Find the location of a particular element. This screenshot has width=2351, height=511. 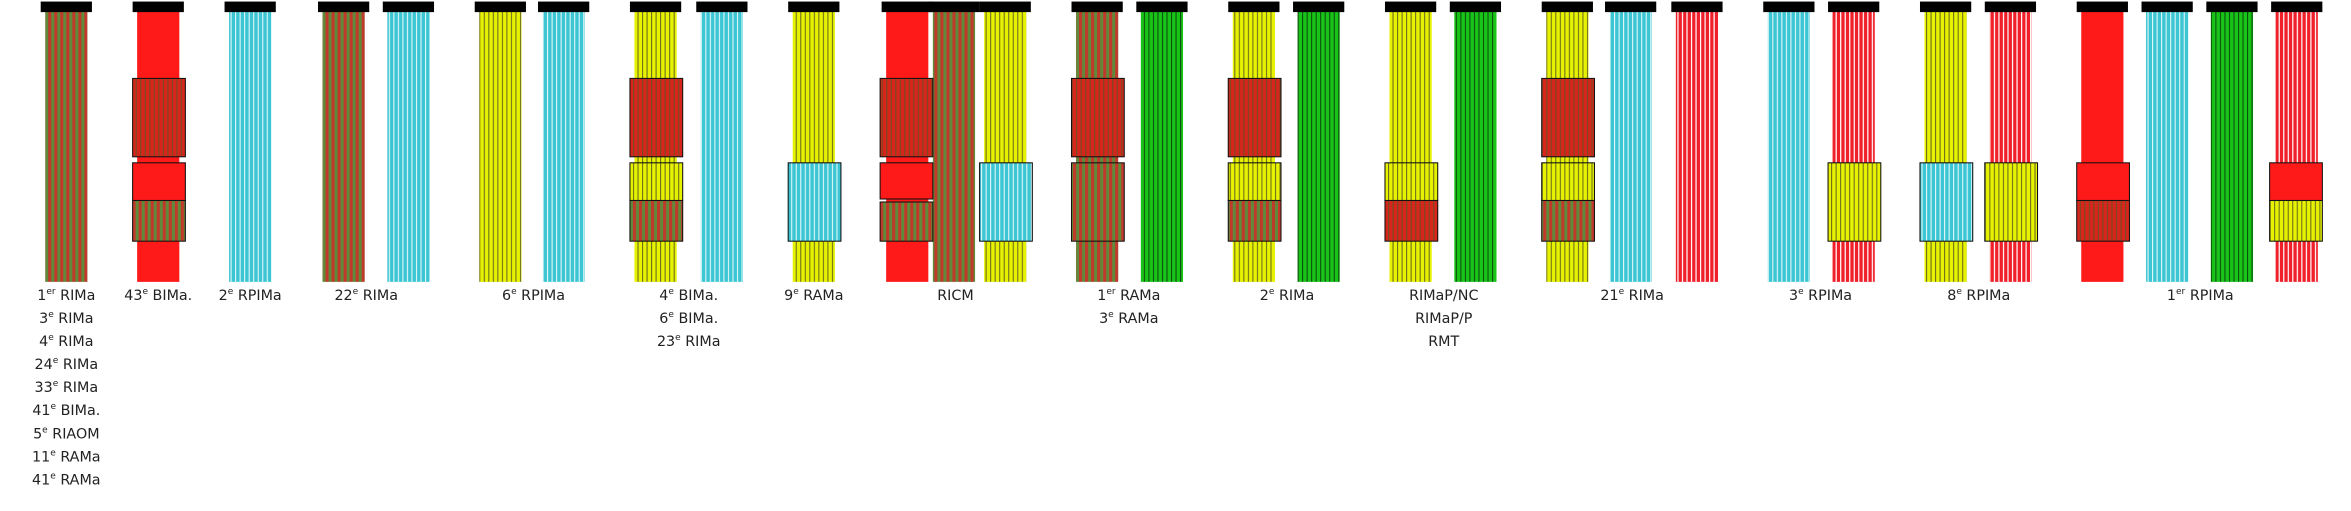

regiment-label: RIMaP/P is located at coordinates (1444, 319).